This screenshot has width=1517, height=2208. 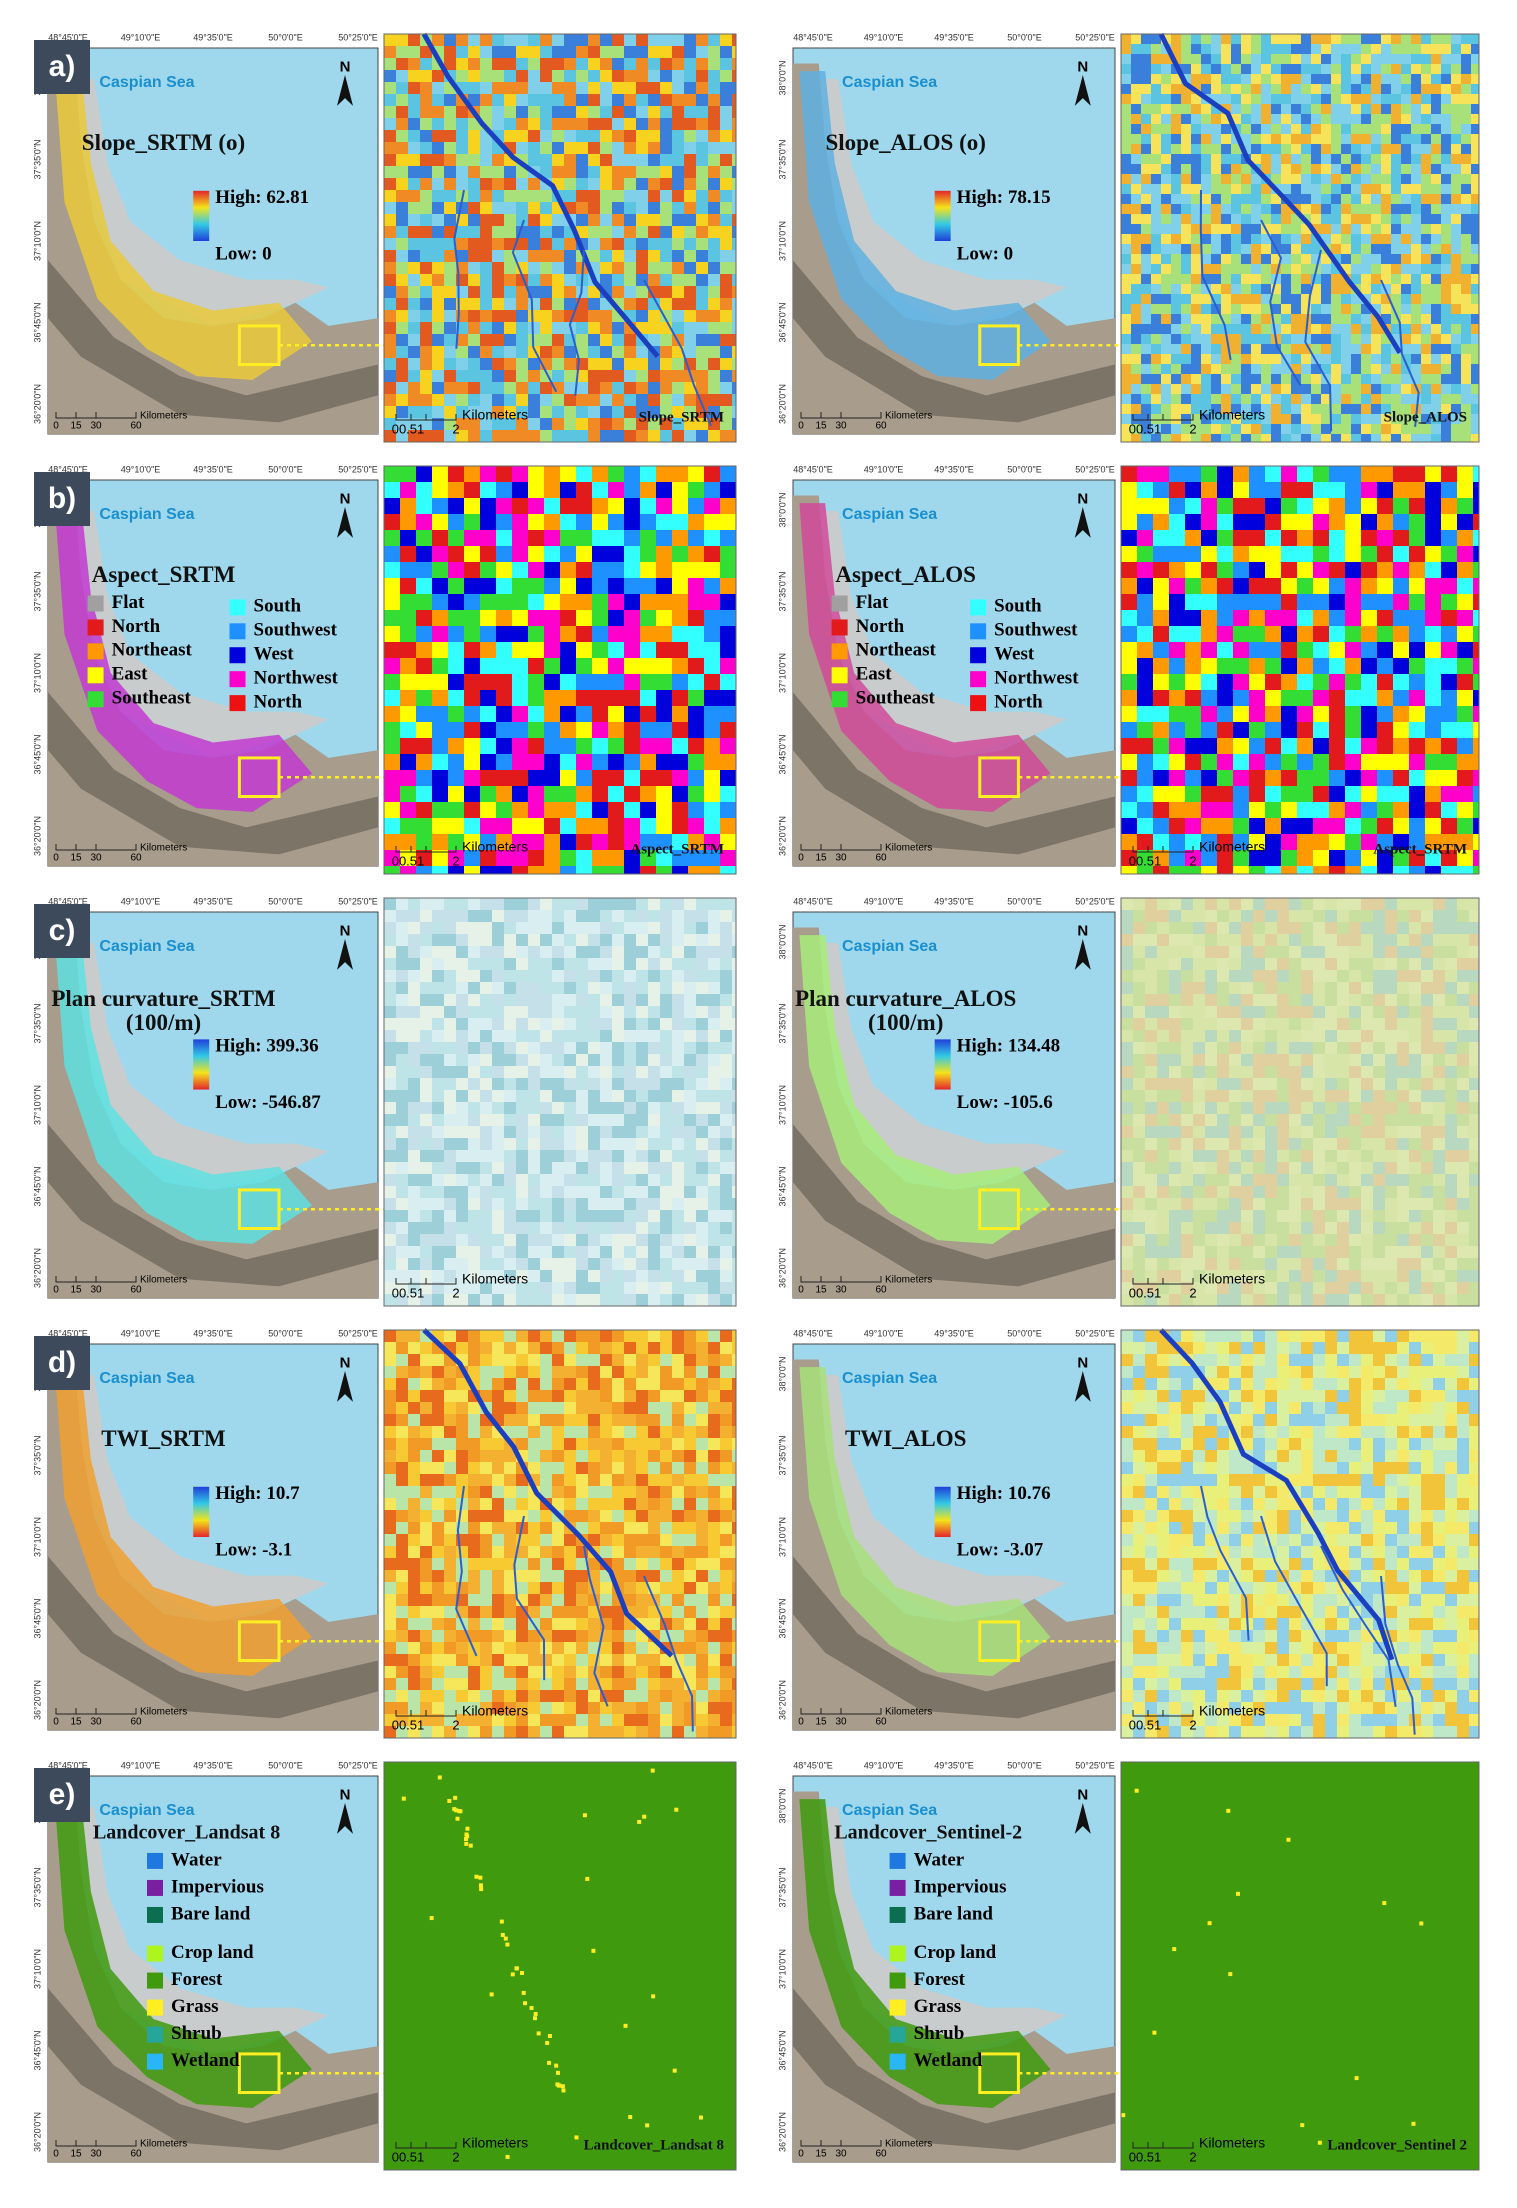 What do you see at coordinates (841, 858) in the screenshot?
I see `scale-label: 30` at bounding box center [841, 858].